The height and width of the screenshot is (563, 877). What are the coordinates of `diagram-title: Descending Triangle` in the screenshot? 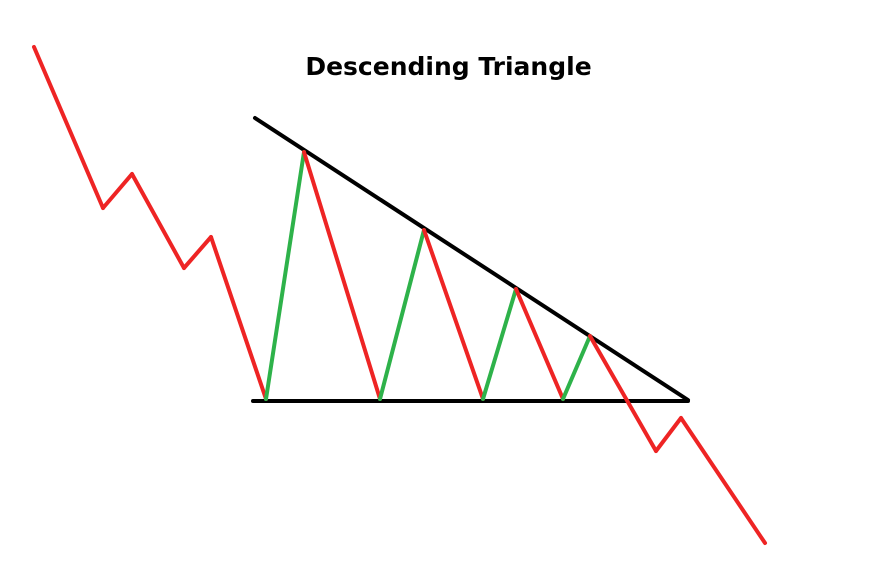 It's located at (448, 66).